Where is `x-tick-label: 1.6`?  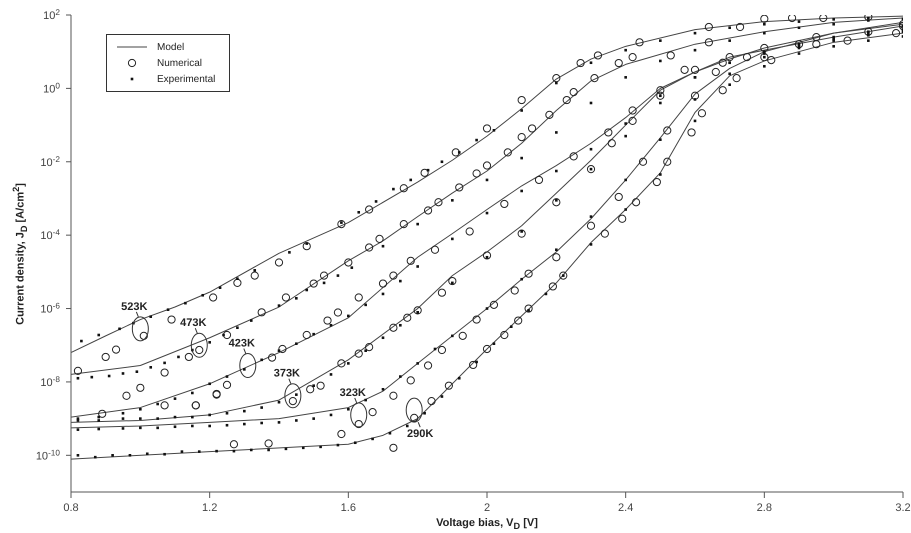 x-tick-label: 1.6 is located at coordinates (348, 508).